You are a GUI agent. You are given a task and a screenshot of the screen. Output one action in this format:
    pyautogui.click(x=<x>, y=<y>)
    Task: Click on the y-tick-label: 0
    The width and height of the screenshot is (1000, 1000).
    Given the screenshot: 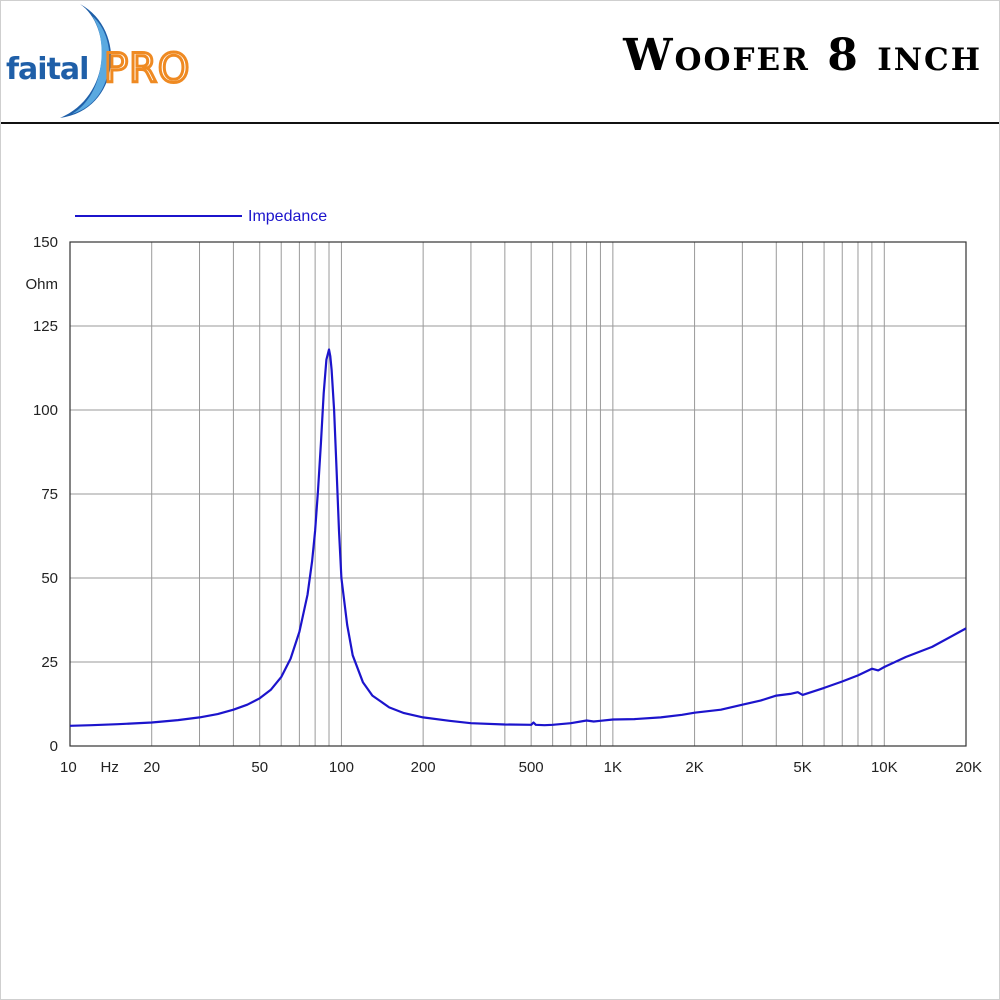 What is the action you would take?
    pyautogui.click(x=54, y=746)
    